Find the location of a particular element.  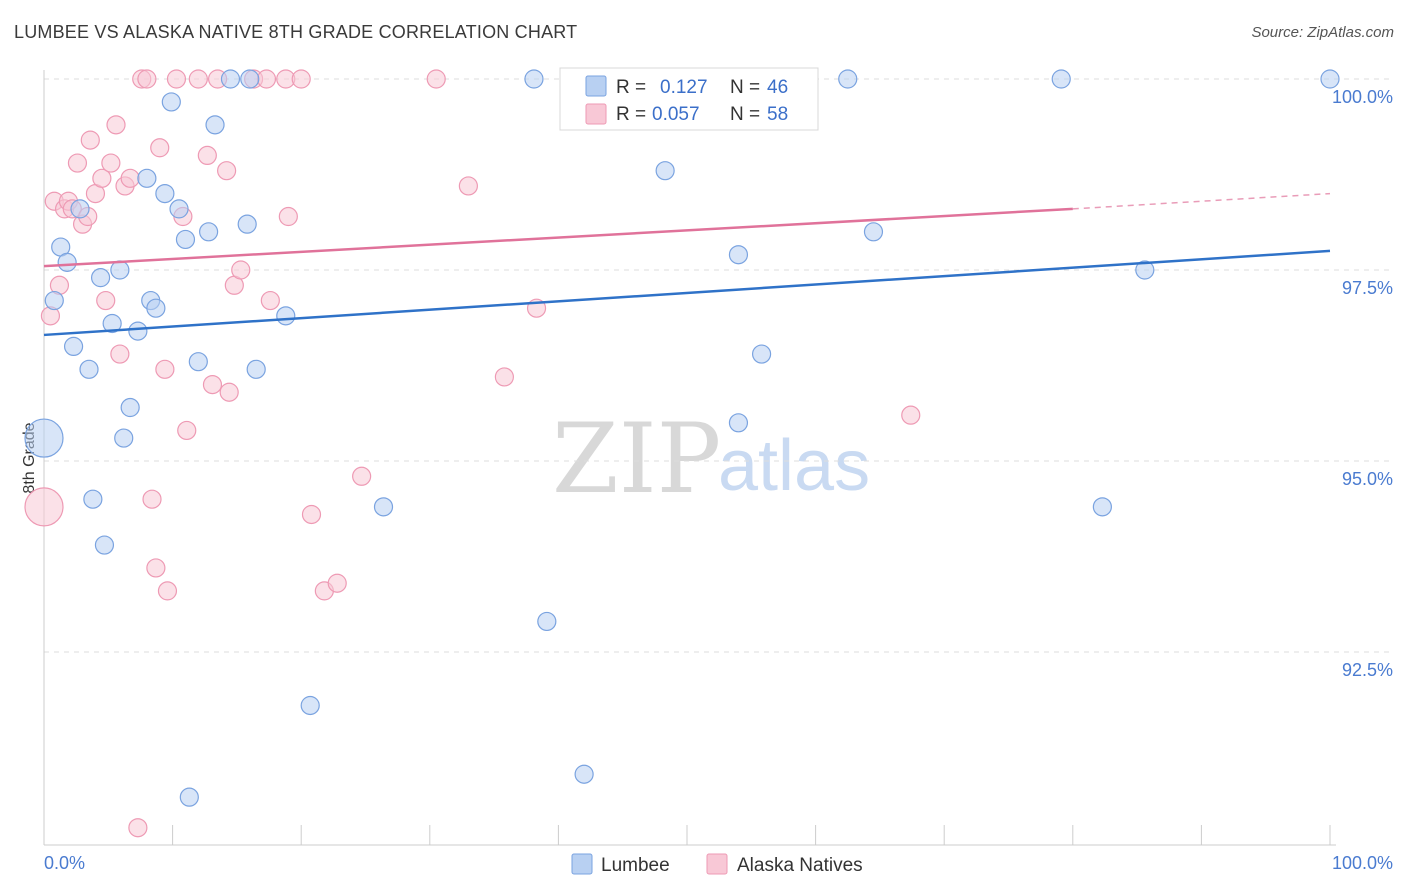

legend-bottom: Lumbee Alaska Natives is located at coordinates (717, 864).